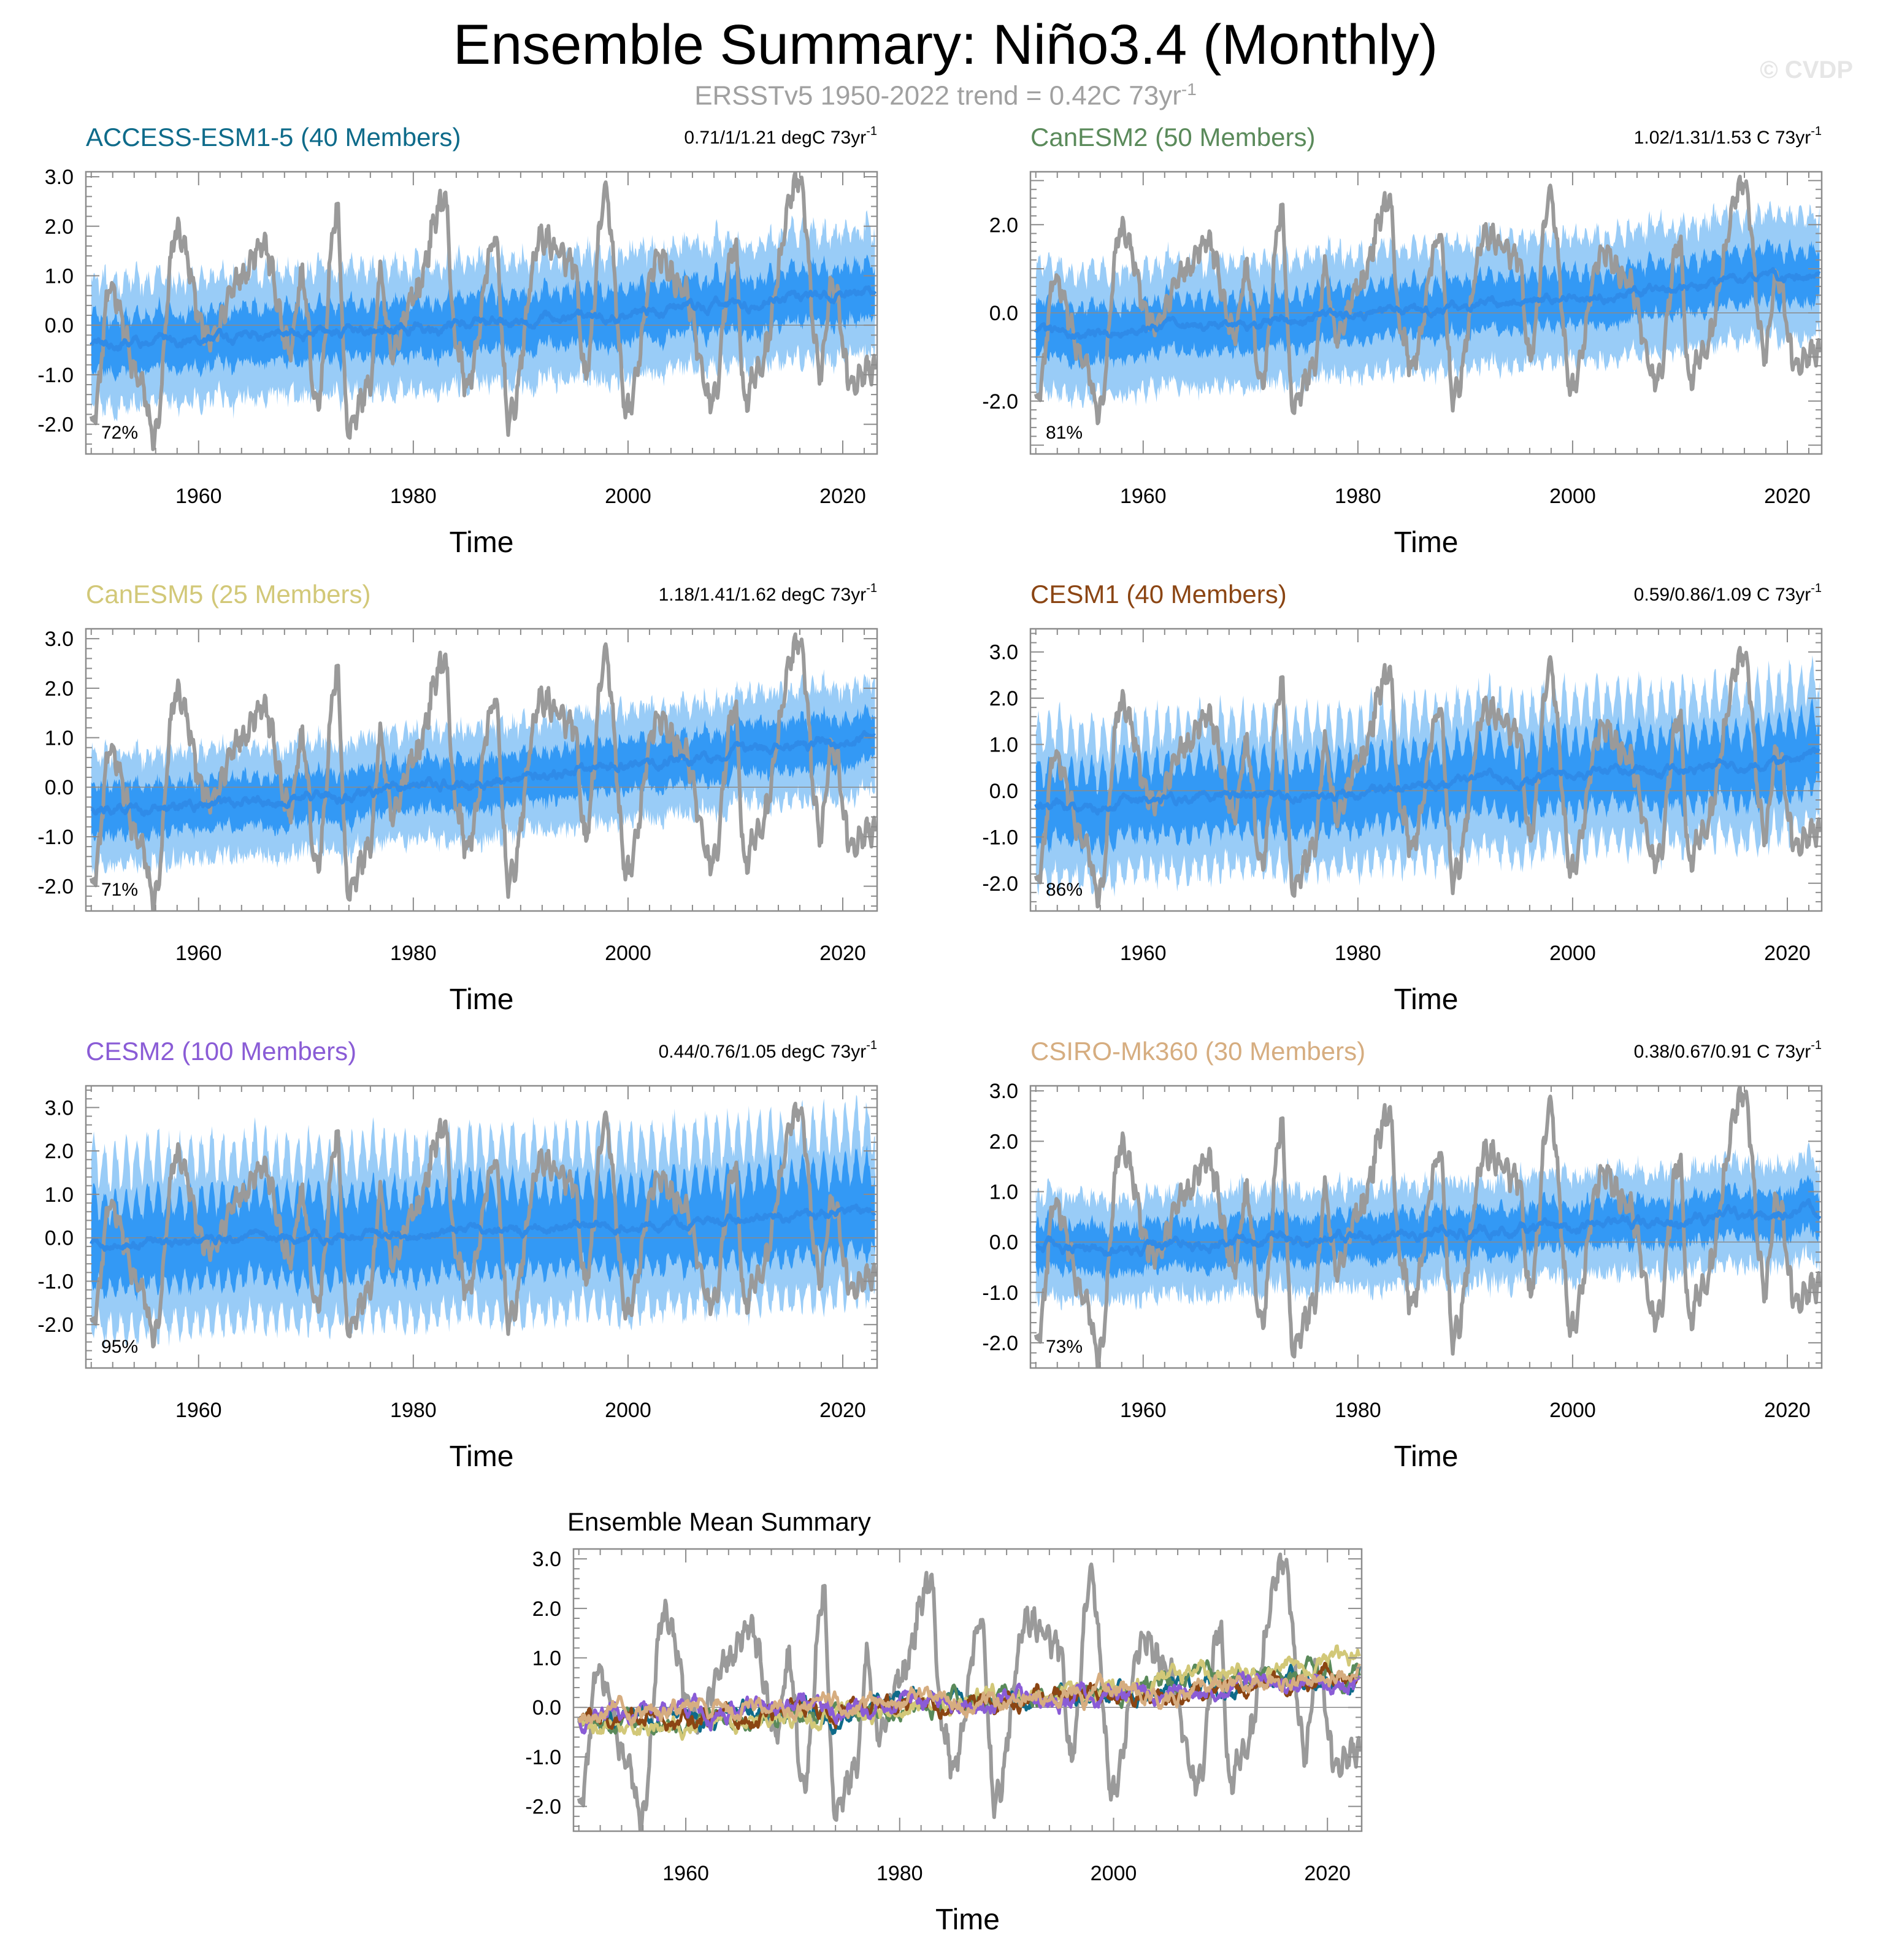 The height and width of the screenshot is (1960, 1891). Describe the element at coordinates (938, 95) in the screenshot. I see `subtitle-text: ERSSTv5 1950-2022 trend = 0.42C 73yr` at that location.